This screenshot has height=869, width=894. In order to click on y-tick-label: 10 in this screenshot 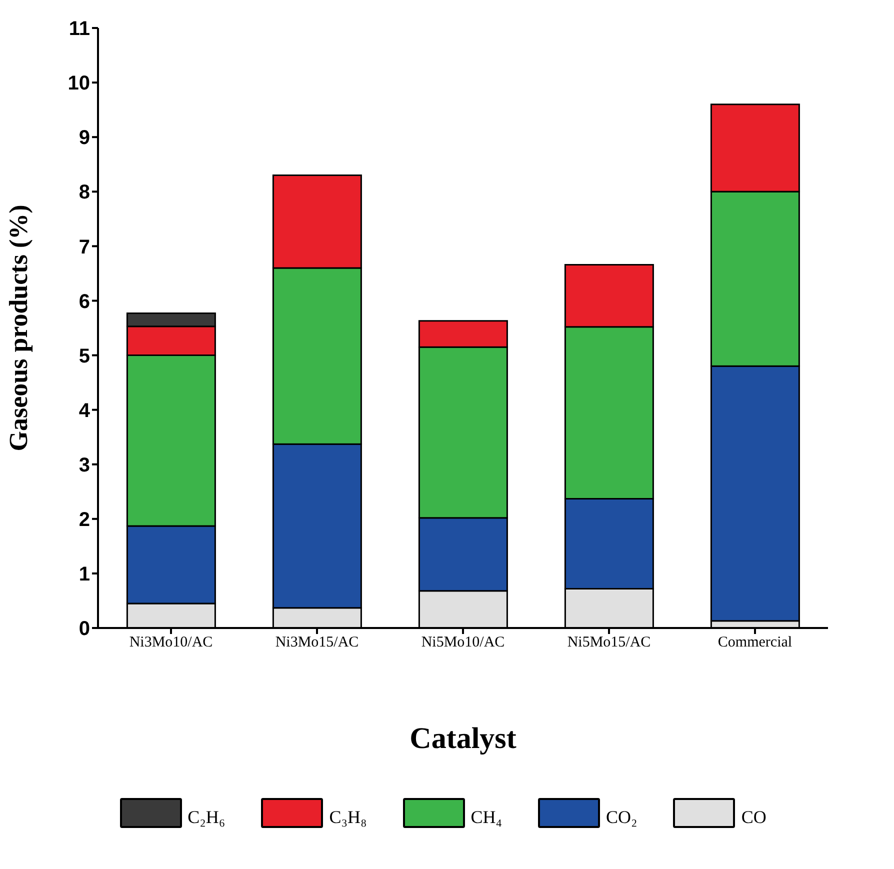, I will do `click(79, 83)`.